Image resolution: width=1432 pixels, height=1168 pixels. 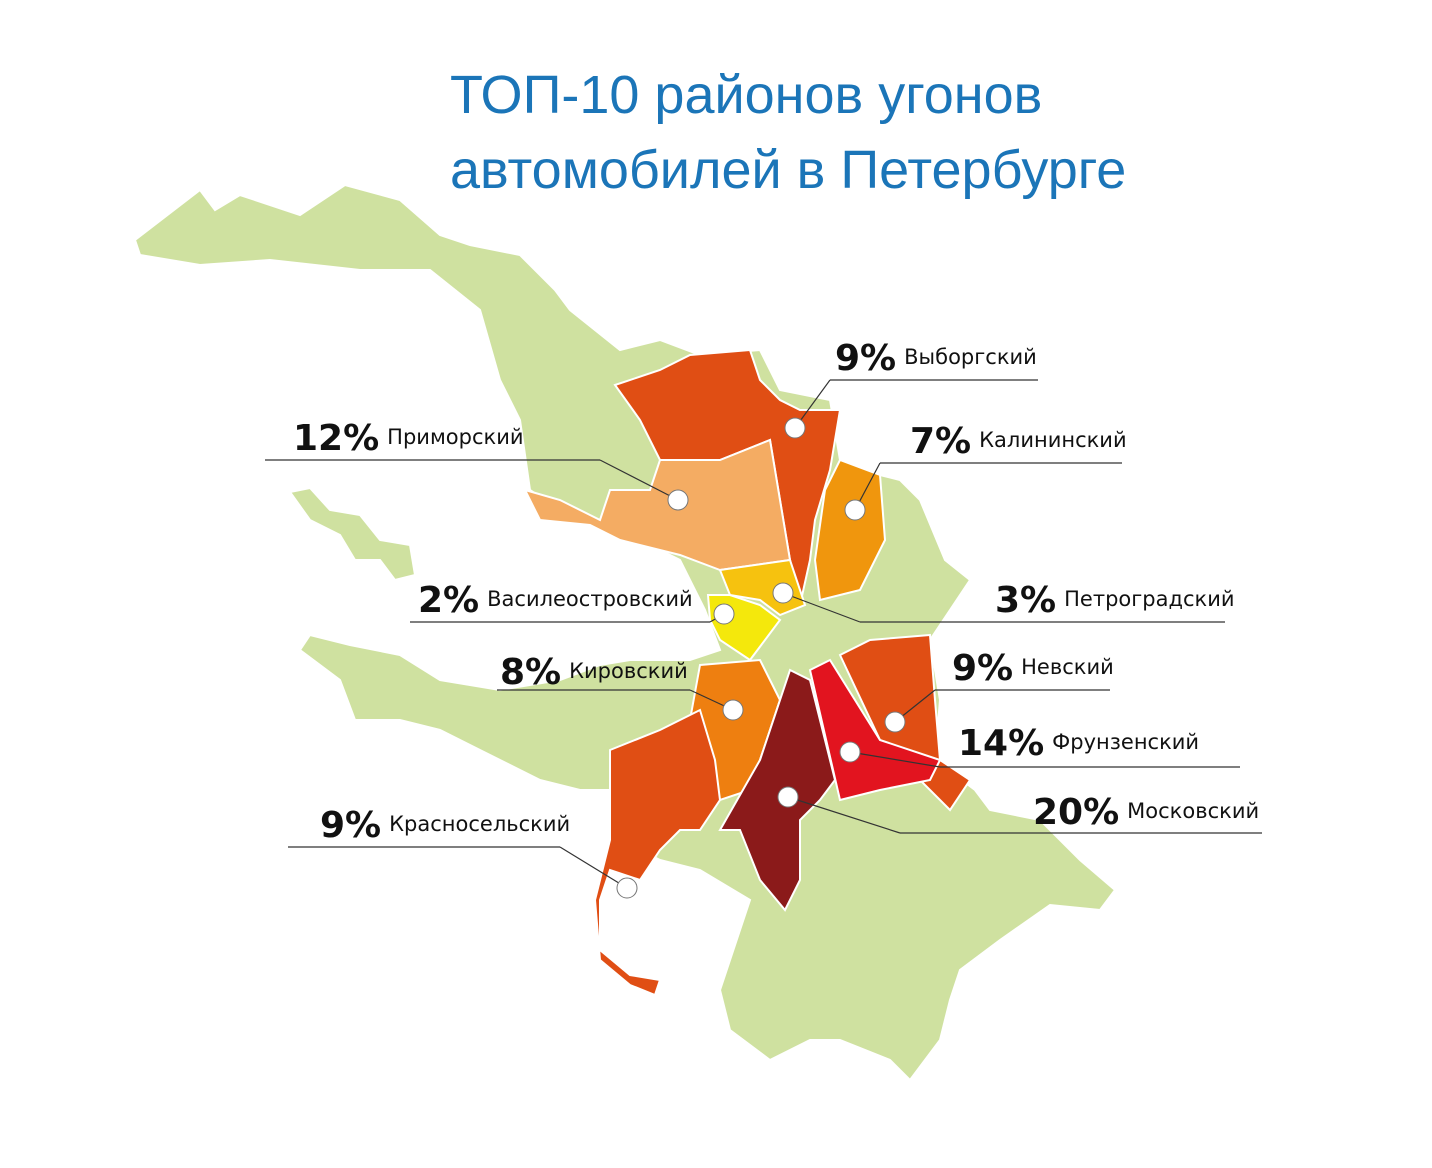 I want to click on district-name: Красносельский, so click(x=479, y=824).